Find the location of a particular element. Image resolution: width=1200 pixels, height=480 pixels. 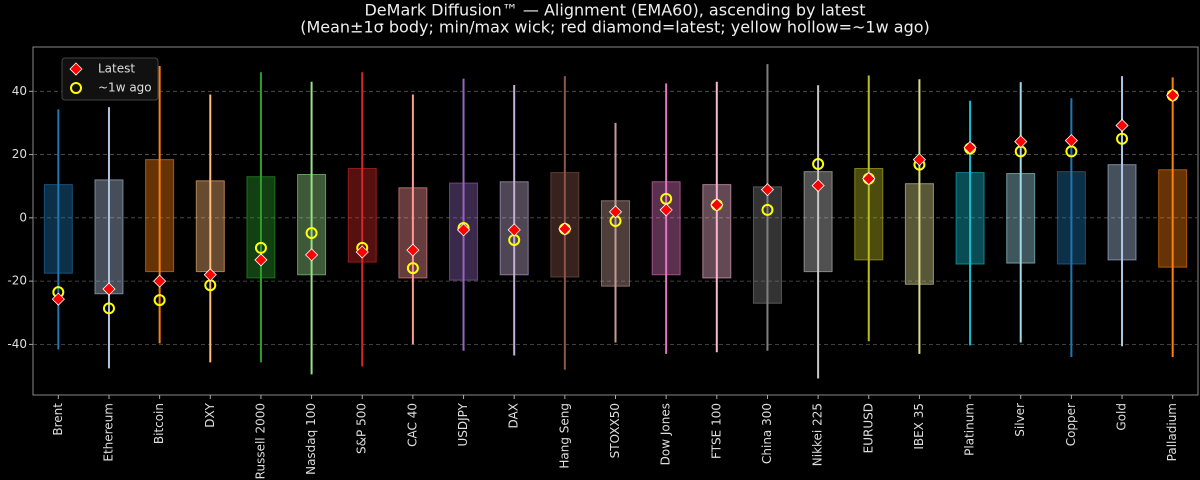

x-tick-label: Gold is located at coordinates (1122, 417).